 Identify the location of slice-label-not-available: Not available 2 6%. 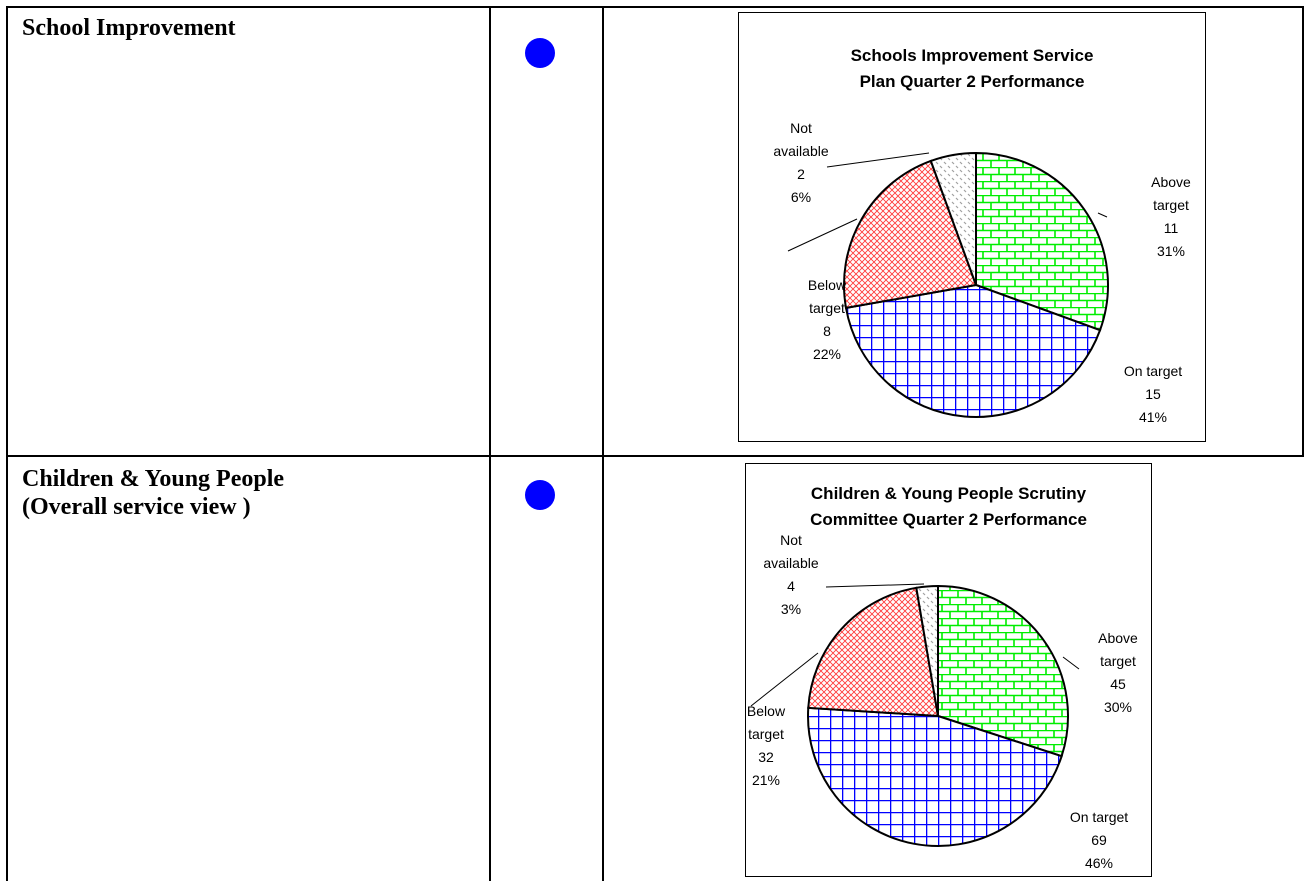
(800, 162).